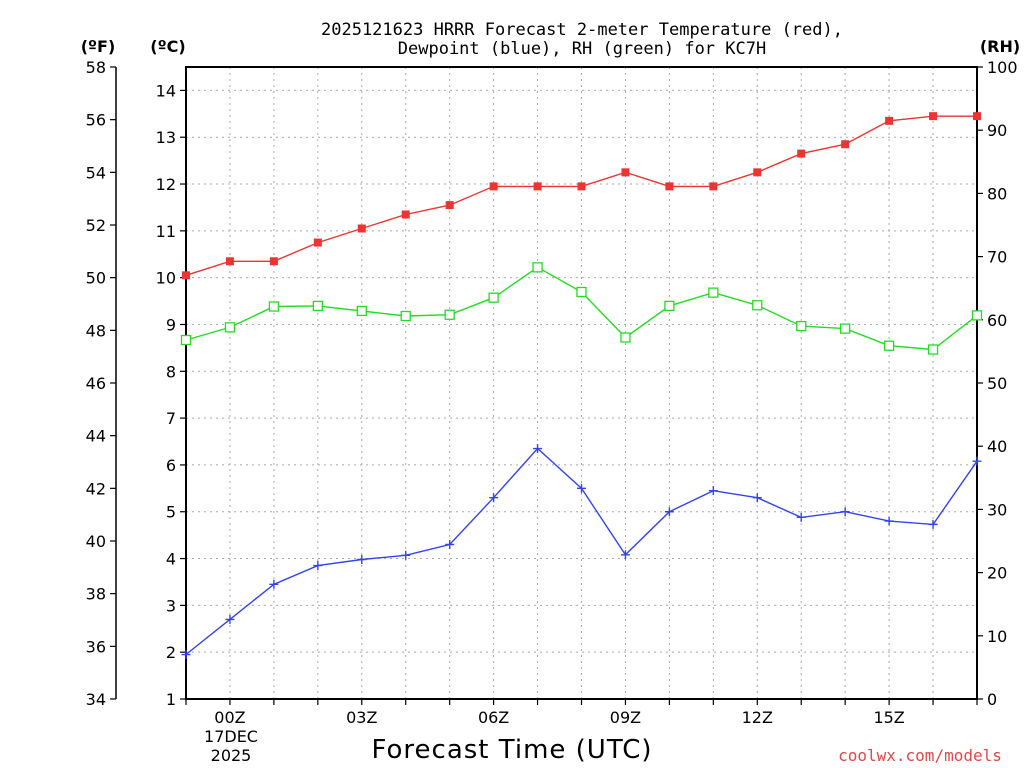 This screenshot has width=1024, height=768. What do you see at coordinates (997, 320) in the screenshot?
I see `rh-tick-label: 60` at bounding box center [997, 320].